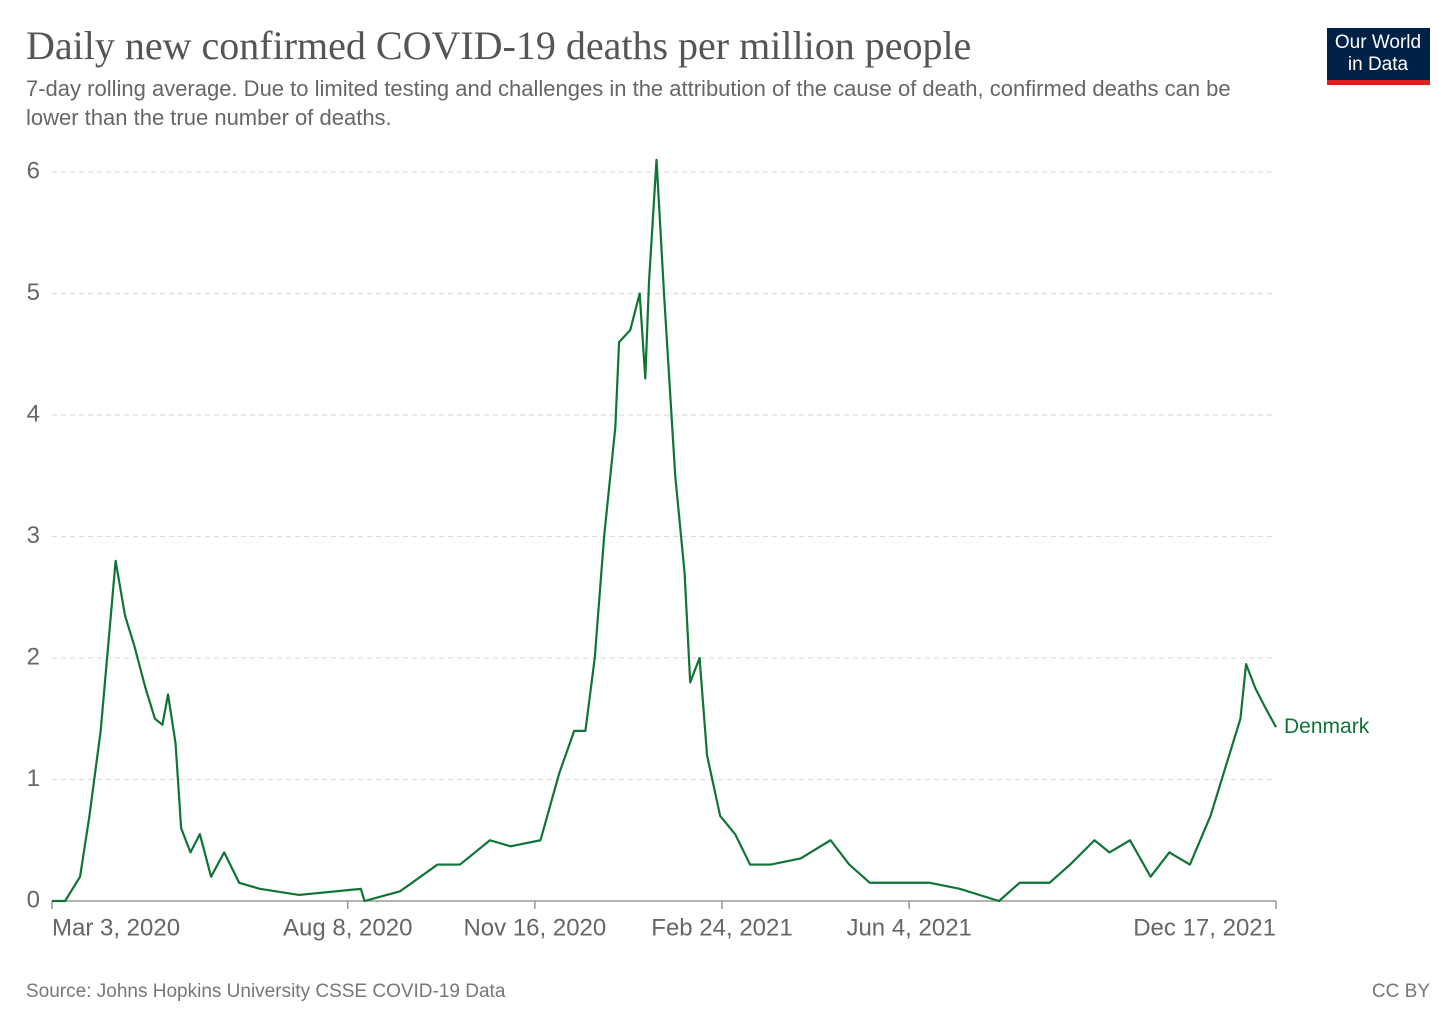 The height and width of the screenshot is (1028, 1456). I want to click on y-tick-label: 2, so click(33, 656).